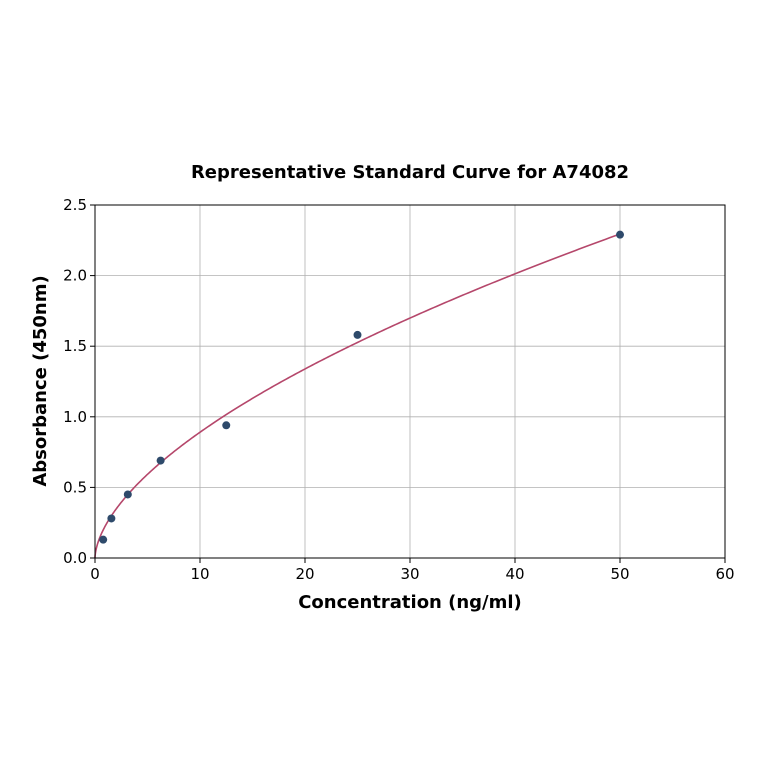  Describe the element at coordinates (724, 574) in the screenshot. I see `x-tick-label: 60` at that location.